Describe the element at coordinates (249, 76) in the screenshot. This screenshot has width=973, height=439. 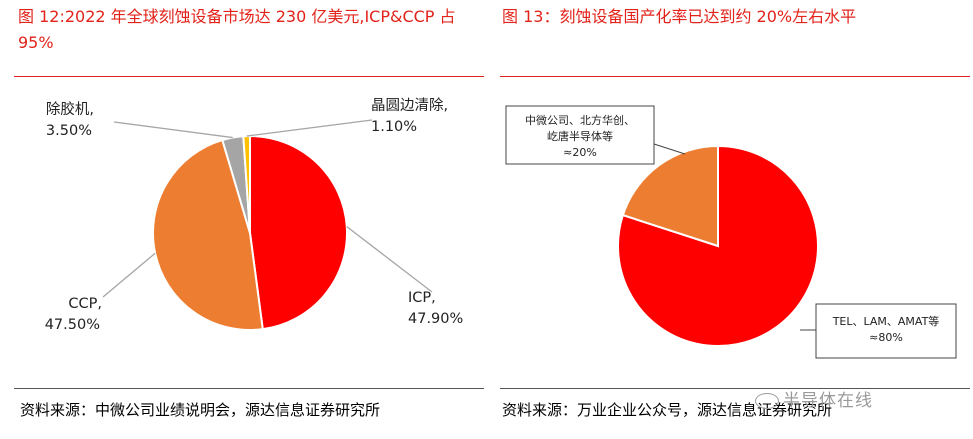
I see `left-title-rule` at that location.